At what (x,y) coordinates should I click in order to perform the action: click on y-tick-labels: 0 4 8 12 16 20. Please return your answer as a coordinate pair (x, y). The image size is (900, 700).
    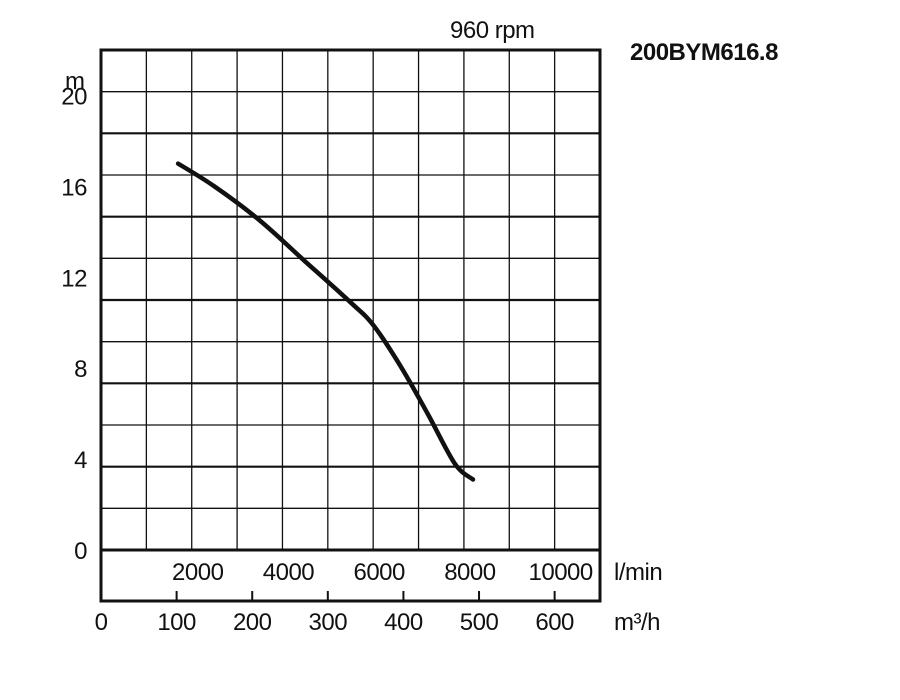
    Looking at the image, I should click on (74, 324).